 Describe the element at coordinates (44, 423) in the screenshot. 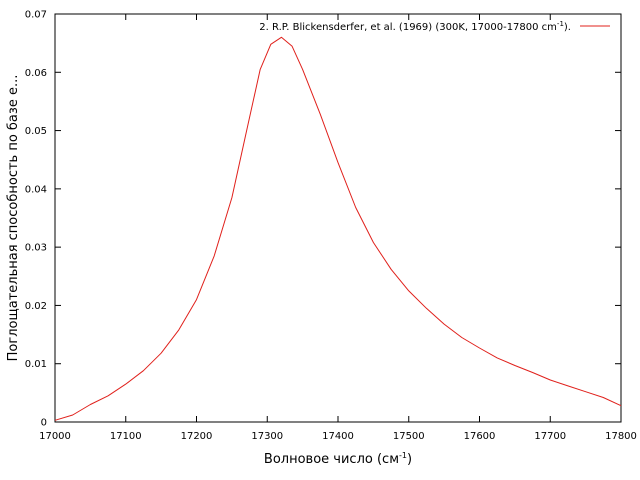

I see `y-tick-label: 0` at that location.